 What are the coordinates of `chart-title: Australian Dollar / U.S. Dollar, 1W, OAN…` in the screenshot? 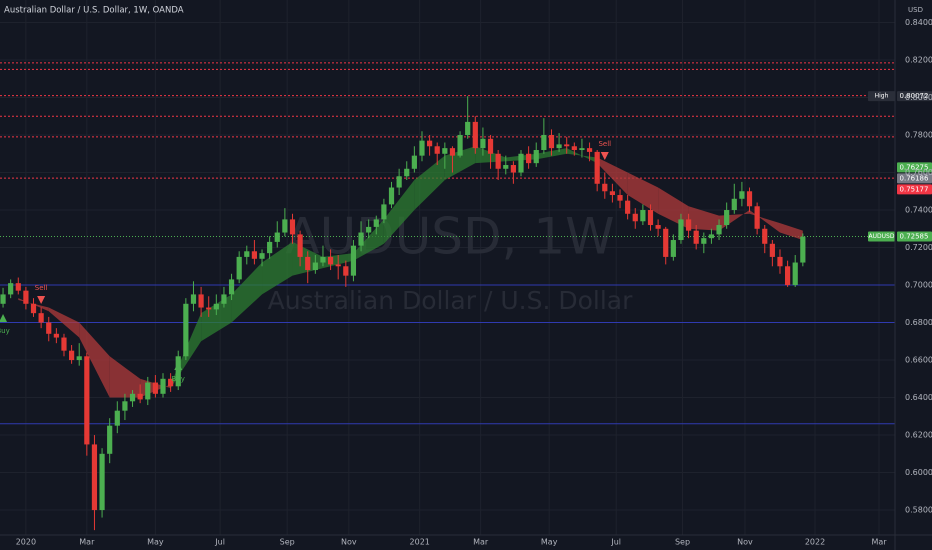 It's located at (94, 11).